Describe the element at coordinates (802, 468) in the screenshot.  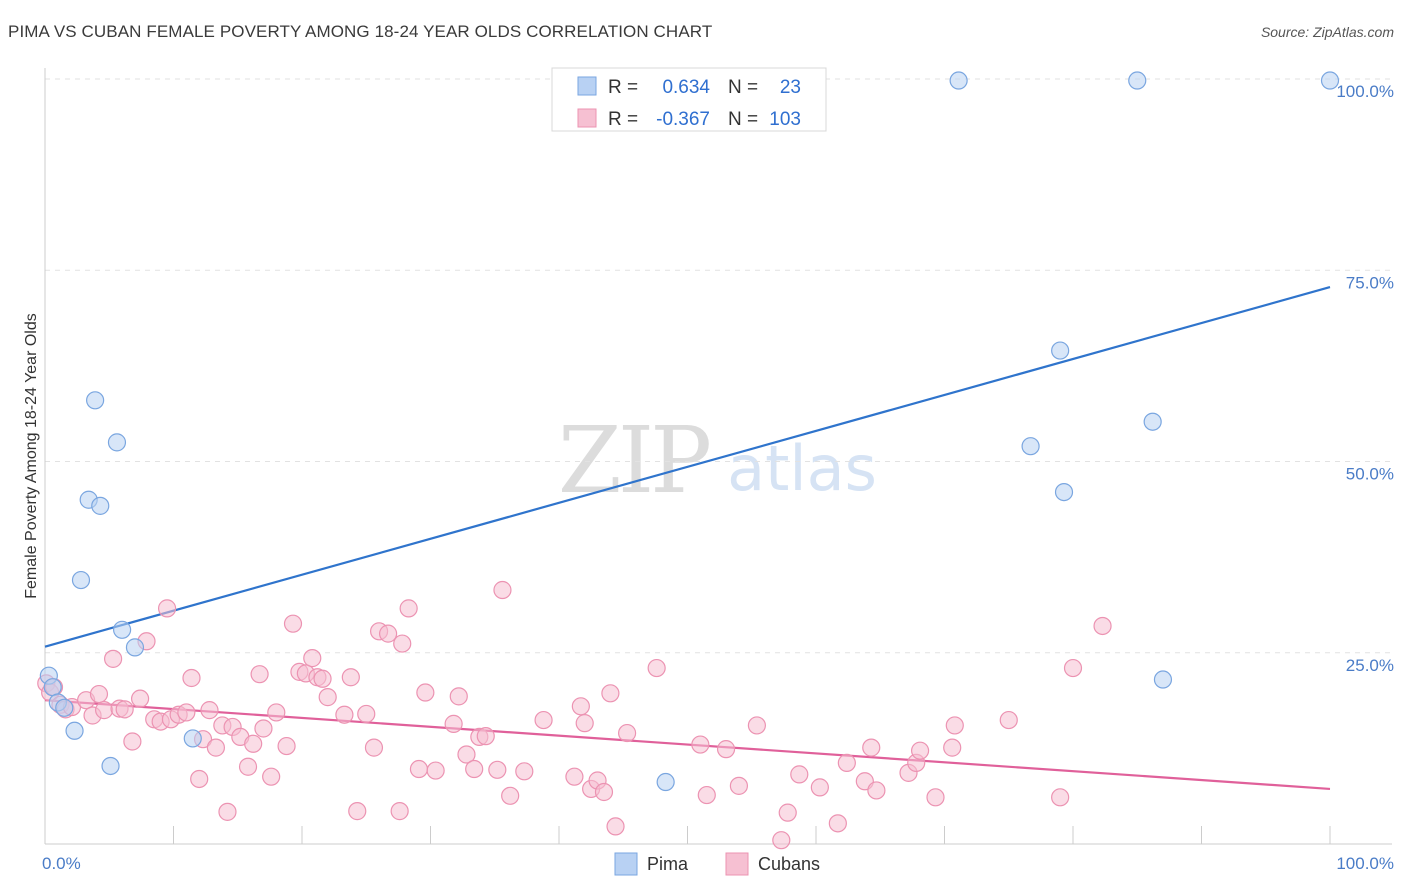
I see `watermark-atlas: atlas` at that location.